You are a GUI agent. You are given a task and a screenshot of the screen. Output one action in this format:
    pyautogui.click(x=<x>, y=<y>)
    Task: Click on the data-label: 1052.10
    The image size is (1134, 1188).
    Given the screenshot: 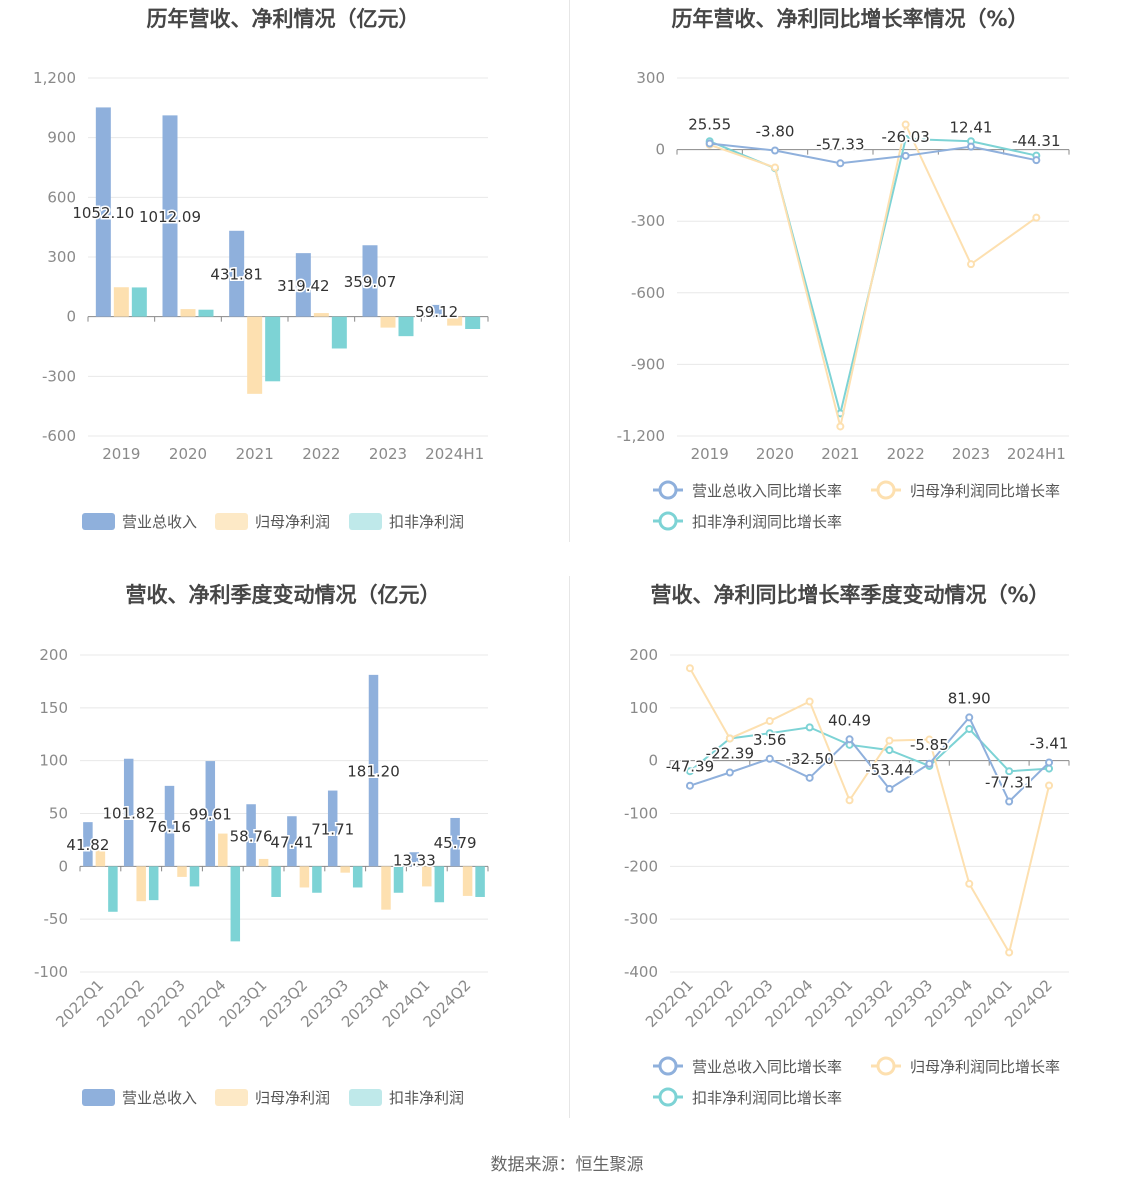 What is the action you would take?
    pyautogui.click(x=103, y=213)
    